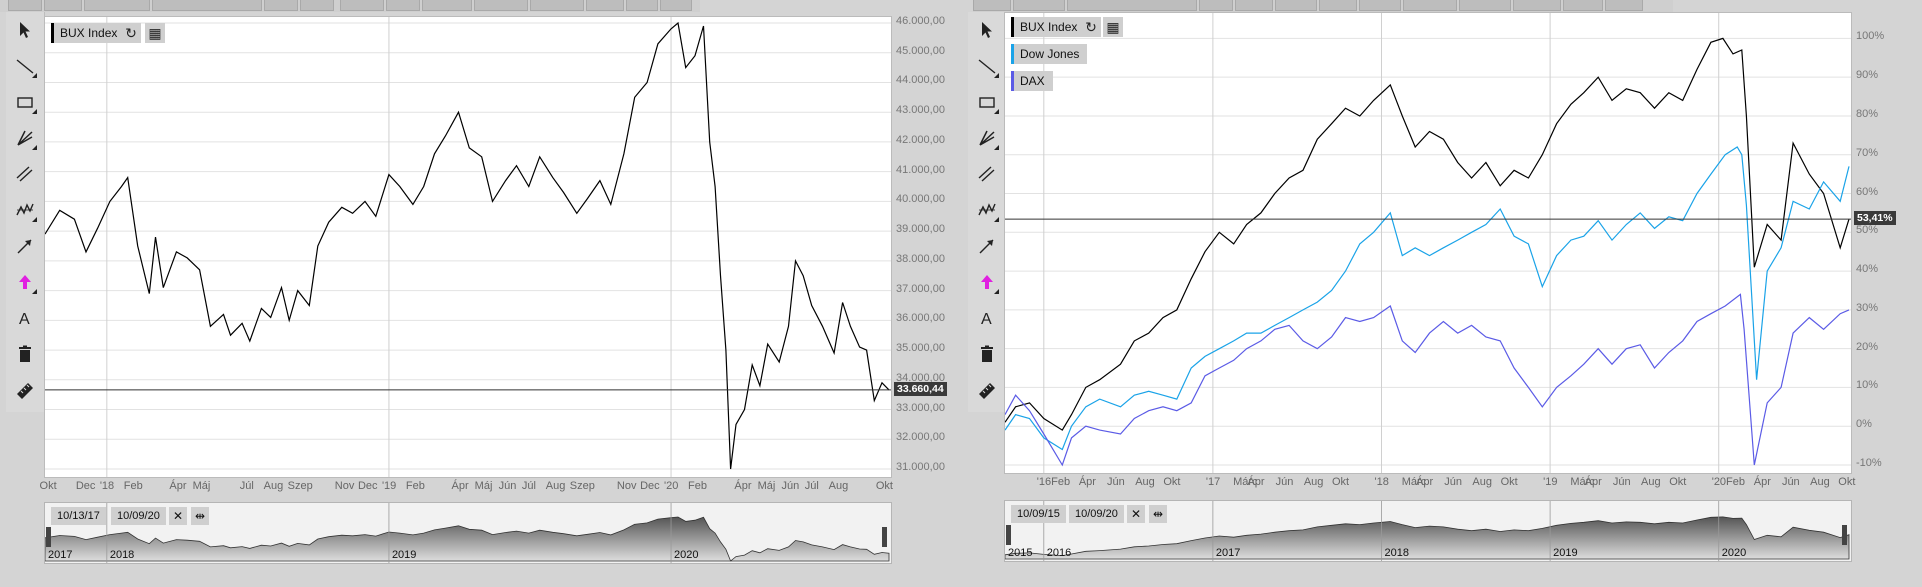 This screenshot has height=587, width=1922. What do you see at coordinates (920, 229) in the screenshot?
I see `y-tick-label: 39.000,00` at bounding box center [920, 229].